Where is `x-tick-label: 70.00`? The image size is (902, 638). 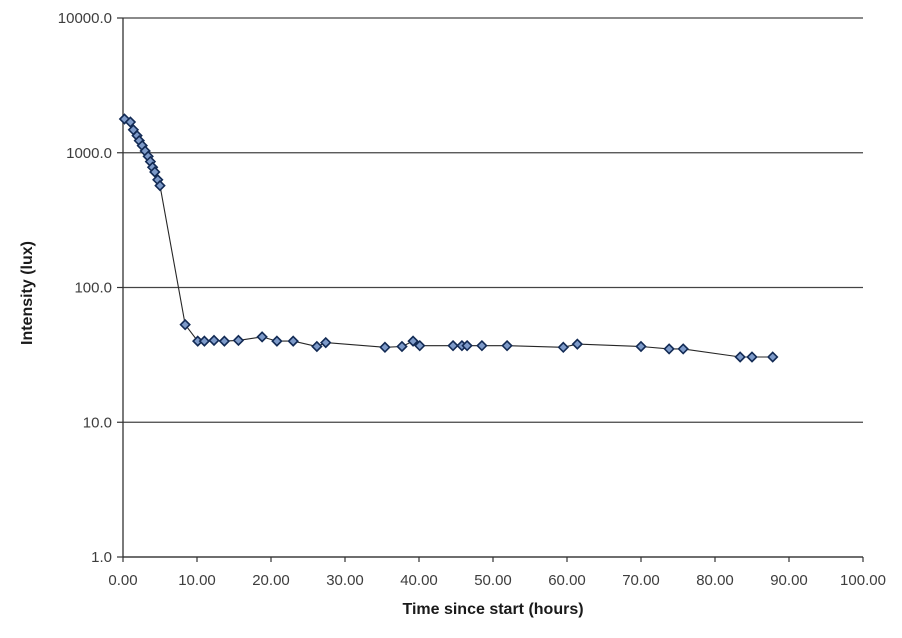 x-tick-label: 70.00 is located at coordinates (641, 580).